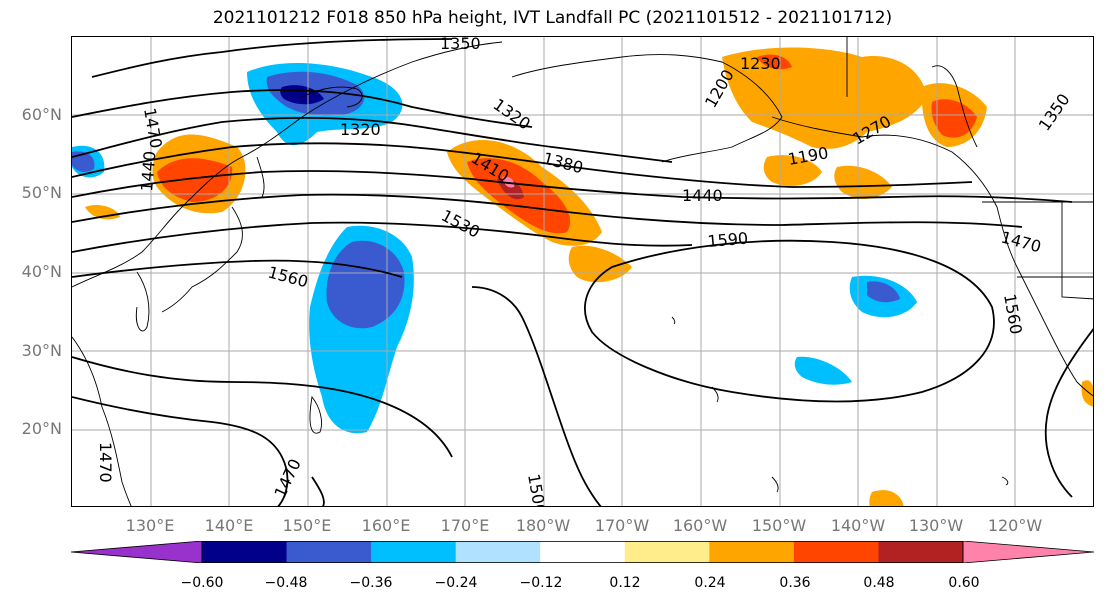  I want to click on colorbar-tick: 0.12, so click(625, 583).